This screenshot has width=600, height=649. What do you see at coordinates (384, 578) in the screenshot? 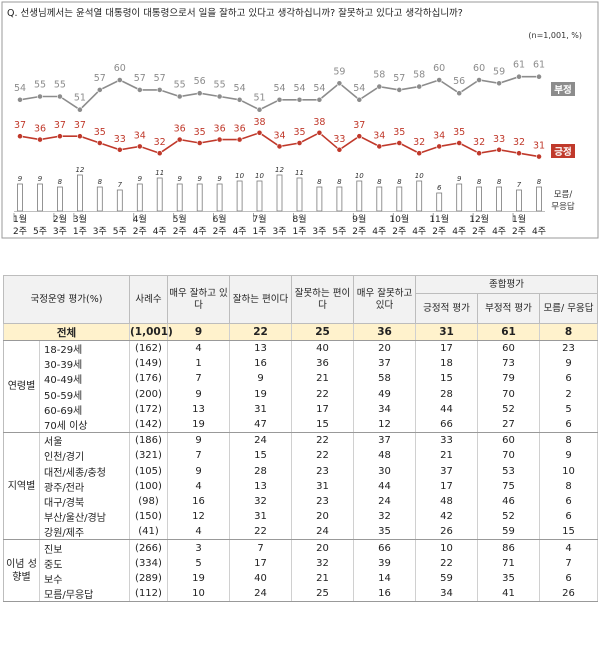
I see `value-cell: 14` at bounding box center [384, 578].